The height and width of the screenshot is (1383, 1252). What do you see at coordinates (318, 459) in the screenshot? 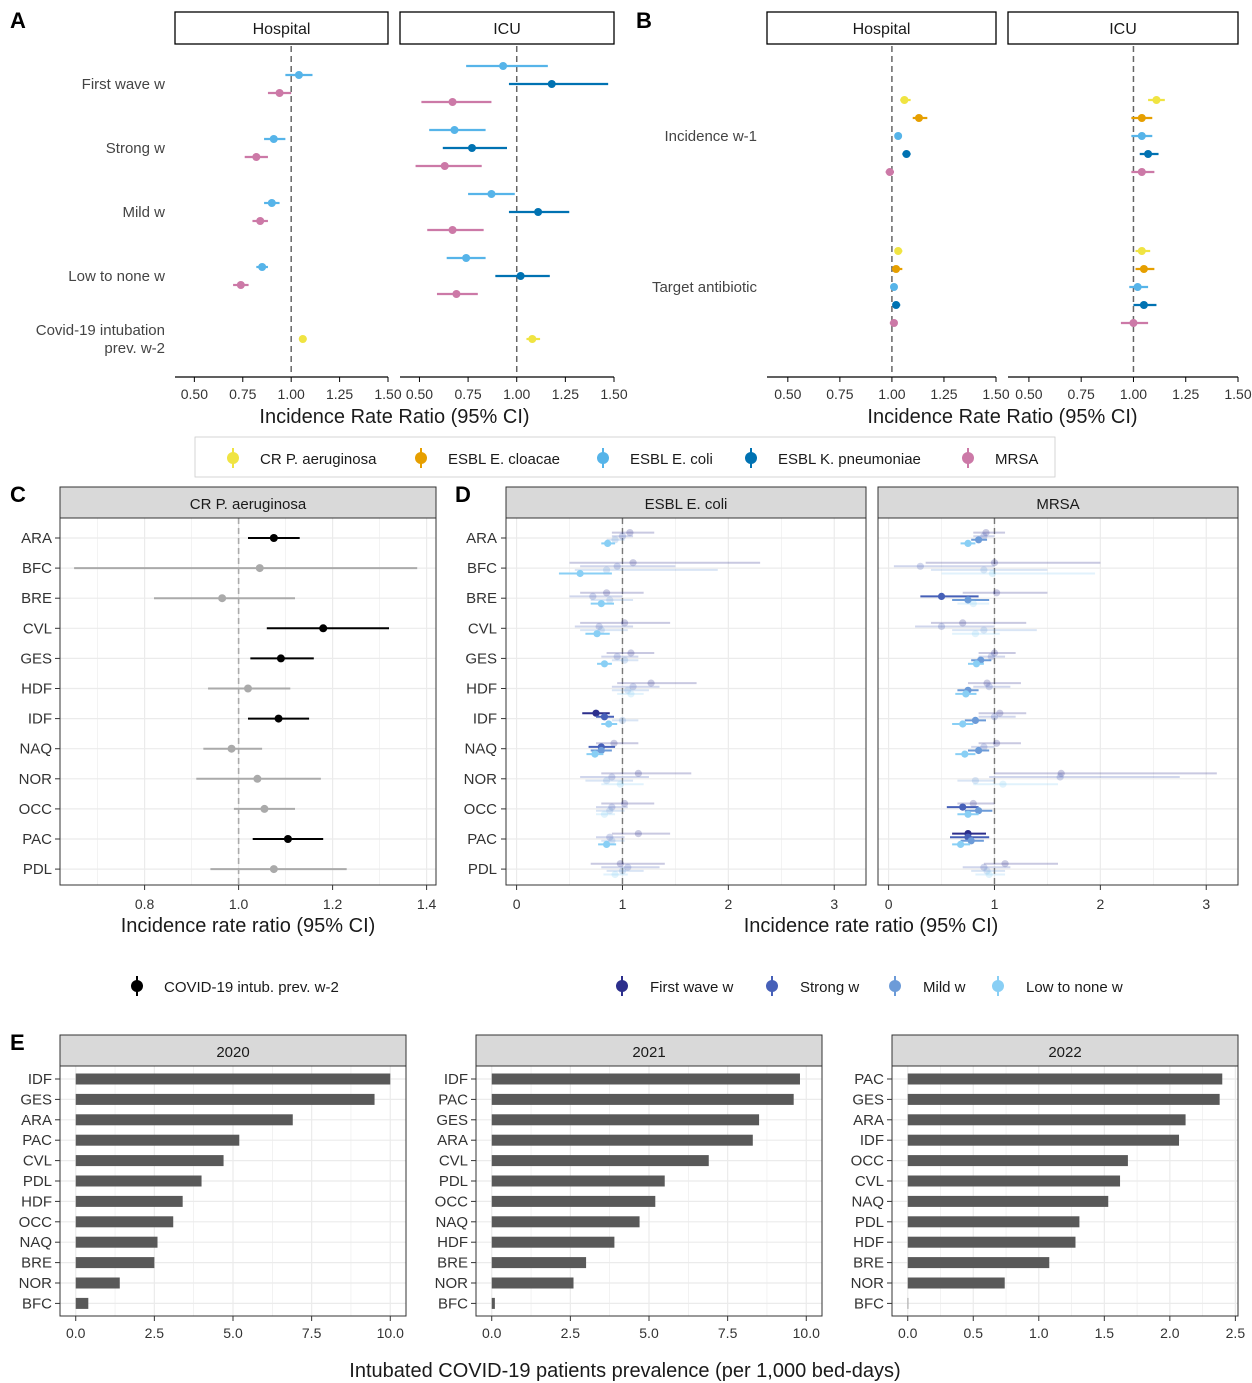
I see `legend-label: CR P. aeruginosa` at bounding box center [318, 459].